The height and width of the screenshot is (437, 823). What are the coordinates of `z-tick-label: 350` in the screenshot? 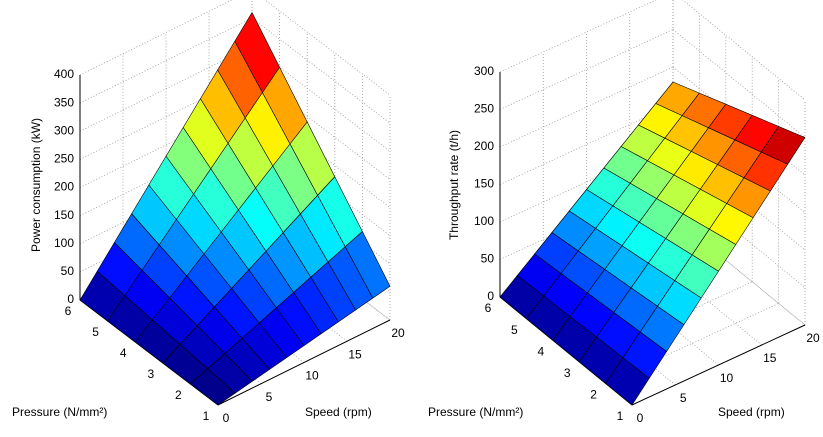 It's located at (64, 102).